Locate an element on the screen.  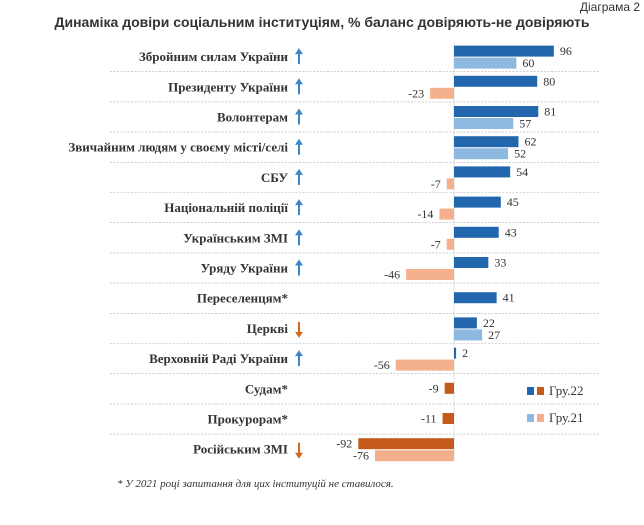
data-label: 57 is located at coordinates (525, 124).